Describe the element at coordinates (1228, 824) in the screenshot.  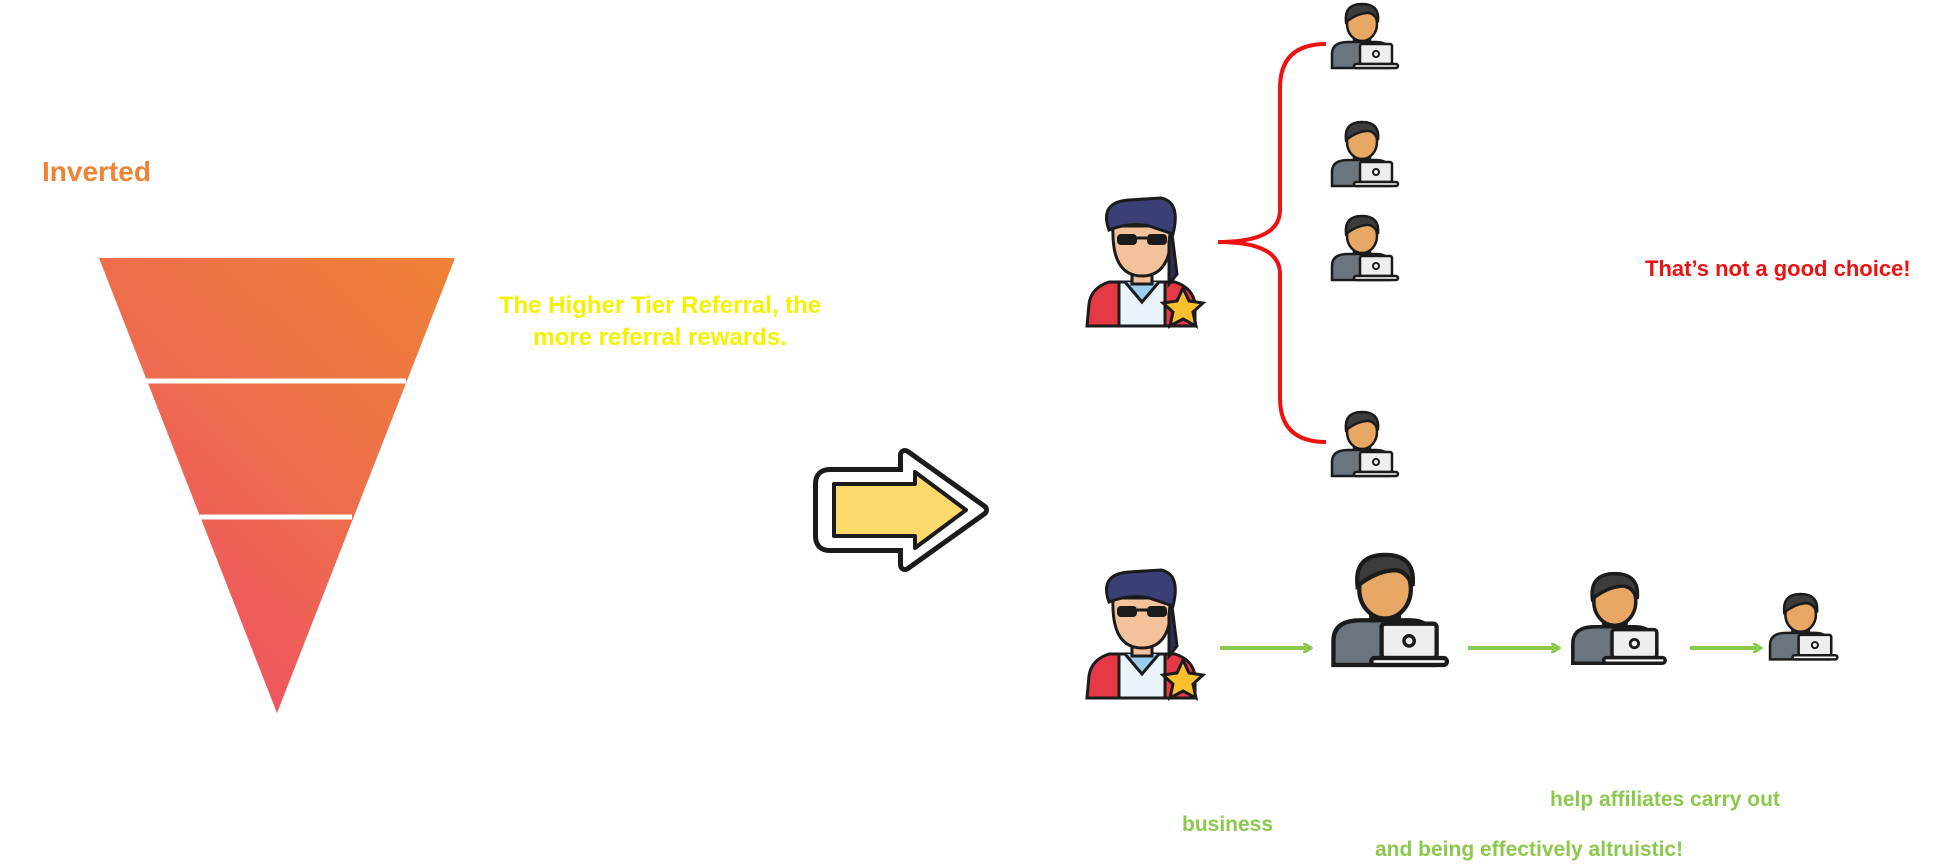
I see `label-business: business` at that location.